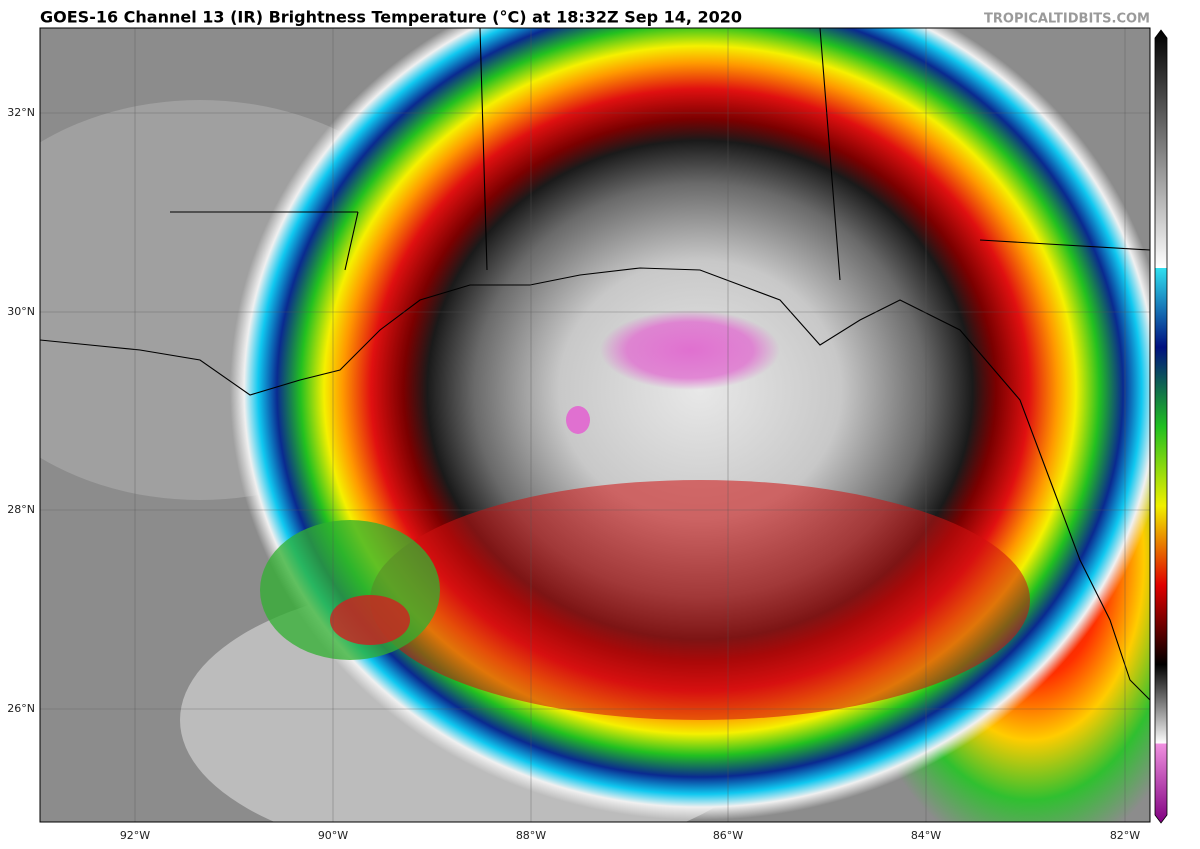 The width and height of the screenshot is (1200, 849). What do you see at coordinates (21, 311) in the screenshot?
I see `lat-label: 30°N` at bounding box center [21, 311].